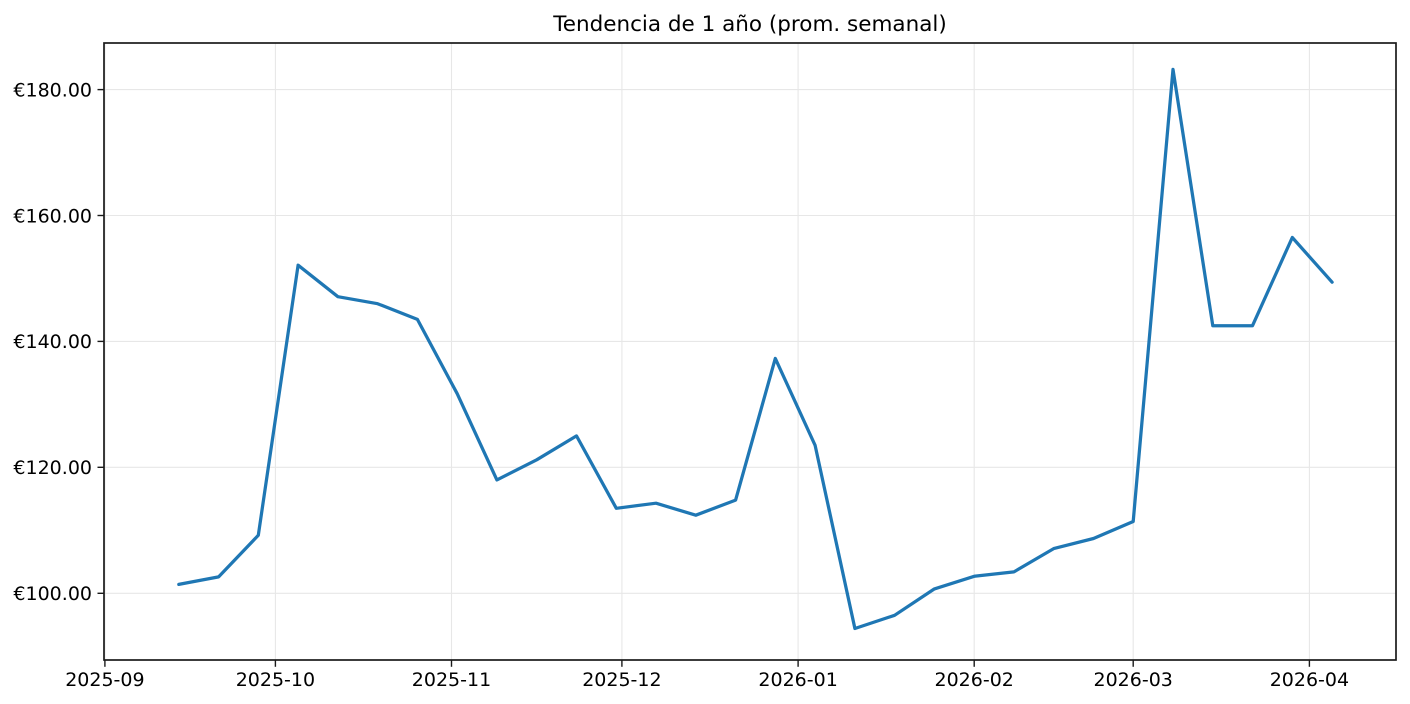 This screenshot has width=1410, height=704. I want to click on y-axis: €100.00 €120.00 €140.00 €160.00 €180.00, so click(58, 342).